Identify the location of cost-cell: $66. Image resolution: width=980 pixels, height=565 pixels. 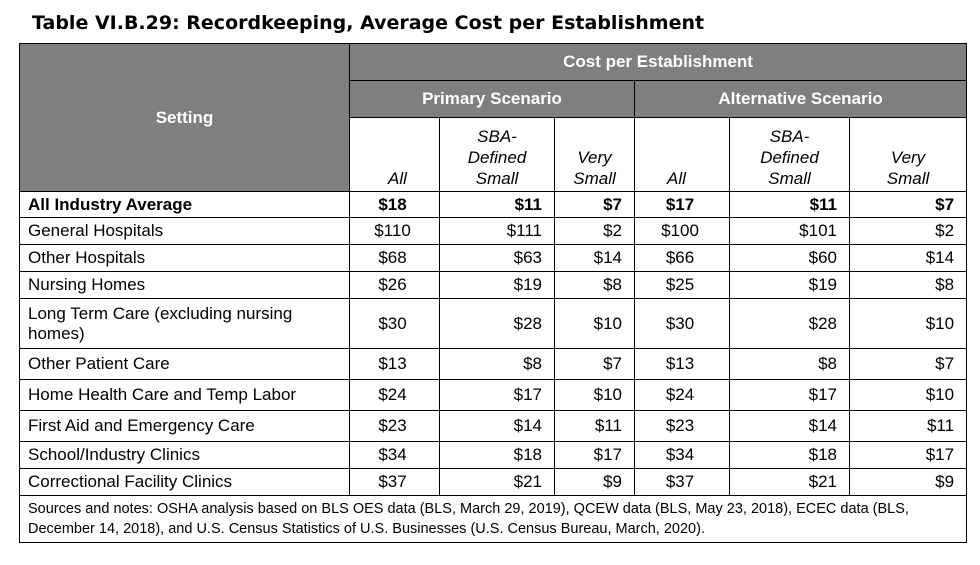
(682, 258).